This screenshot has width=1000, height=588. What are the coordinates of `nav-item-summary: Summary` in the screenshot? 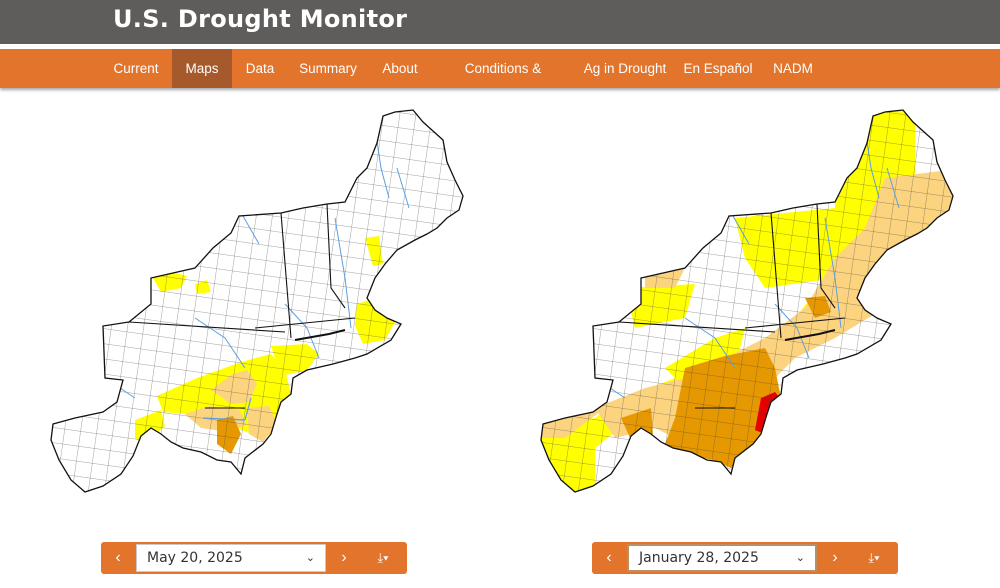 It's located at (328, 68).